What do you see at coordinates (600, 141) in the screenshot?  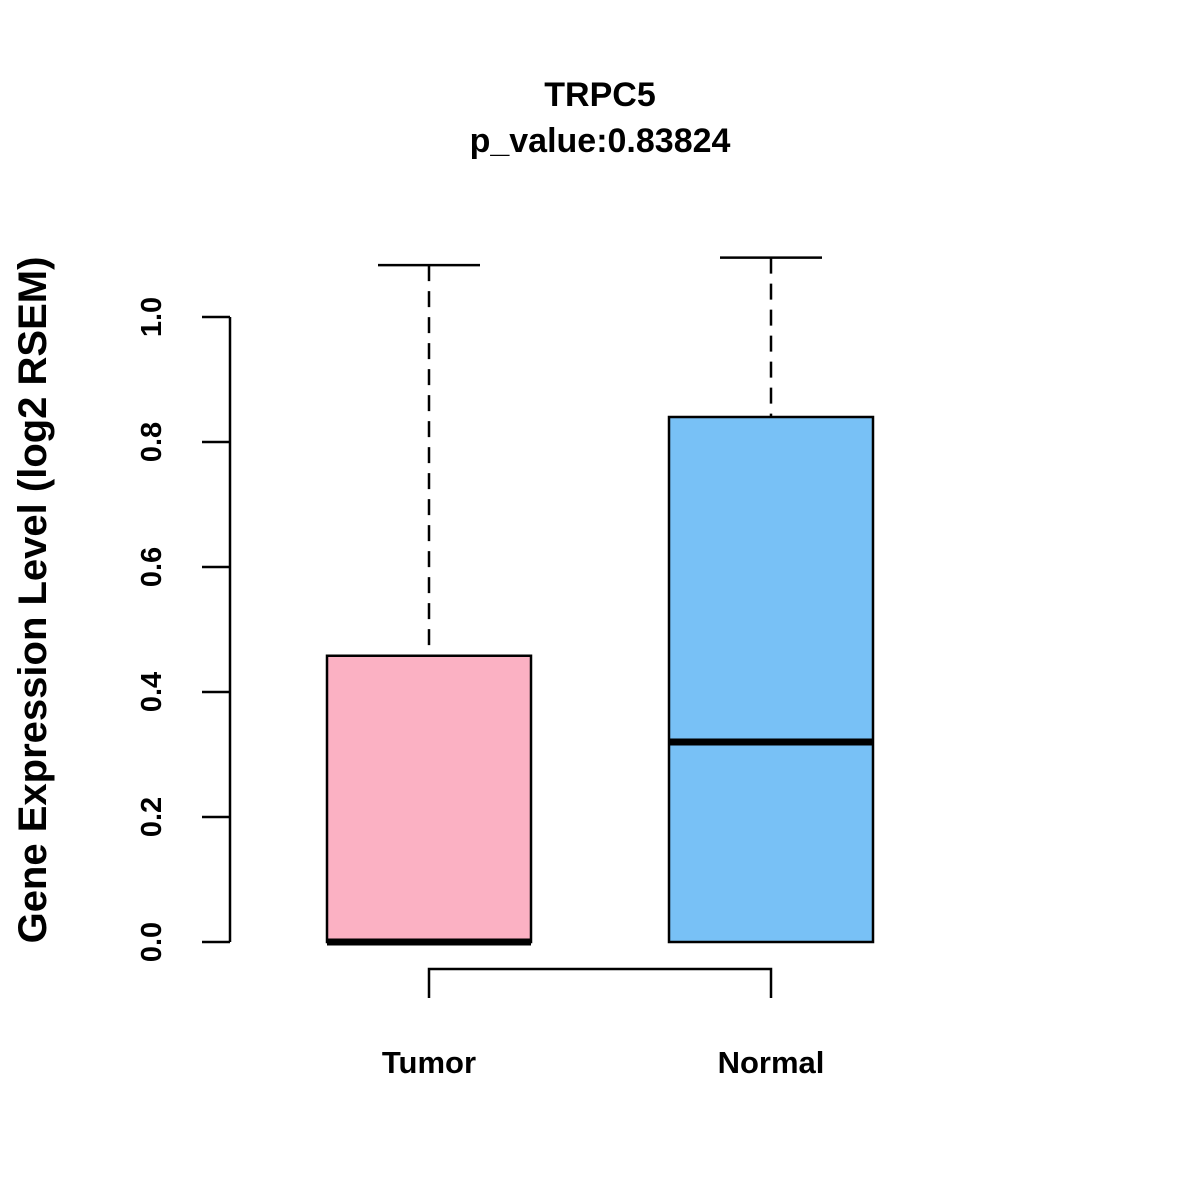 I see `chart-subtitle: p_value:0.83824` at bounding box center [600, 141].